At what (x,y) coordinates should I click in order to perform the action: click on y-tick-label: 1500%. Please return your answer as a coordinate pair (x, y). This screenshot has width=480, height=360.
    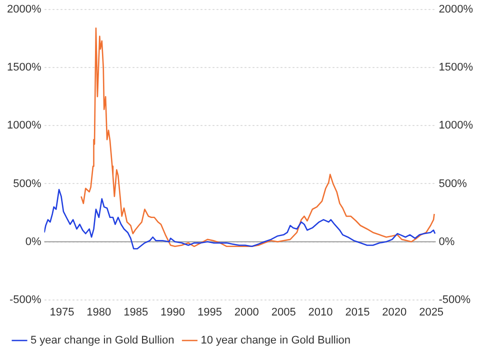
    Looking at the image, I should click on (24, 68).